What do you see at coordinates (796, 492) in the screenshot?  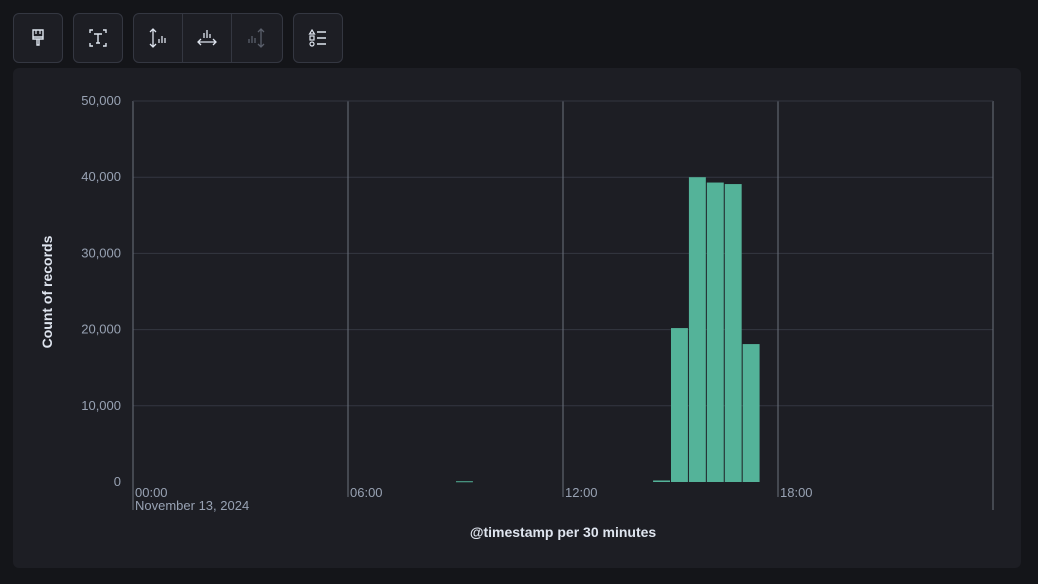 I see `x-tick-label: 18:00` at bounding box center [796, 492].